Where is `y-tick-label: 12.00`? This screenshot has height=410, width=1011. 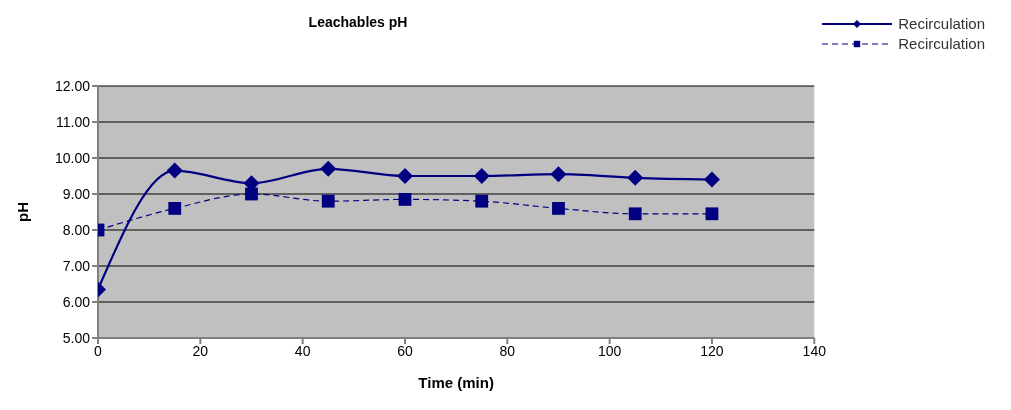 y-tick-label: 12.00 is located at coordinates (72, 85).